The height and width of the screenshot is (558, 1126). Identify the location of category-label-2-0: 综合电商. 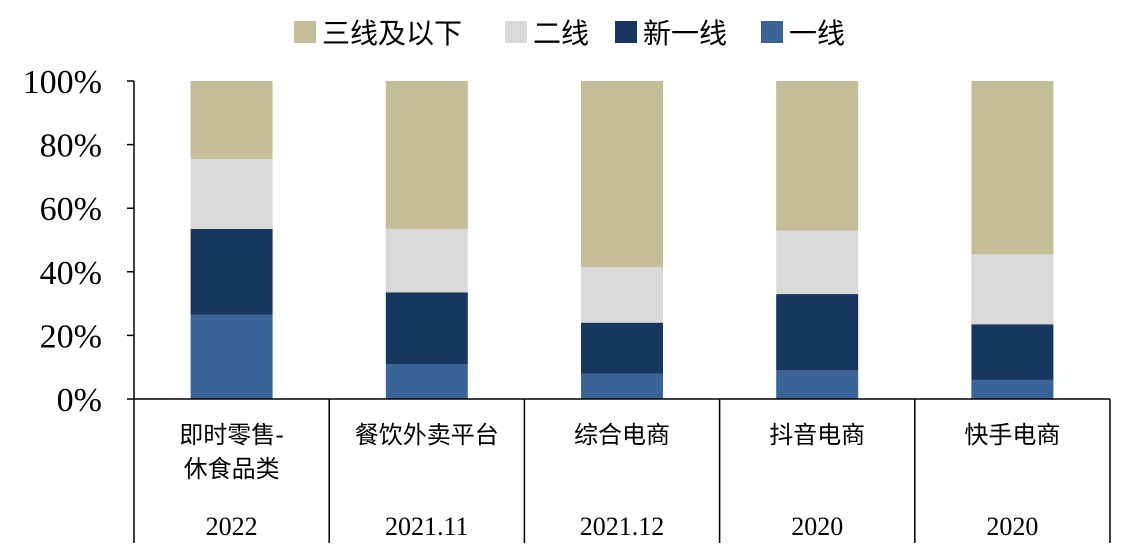
(622, 435).